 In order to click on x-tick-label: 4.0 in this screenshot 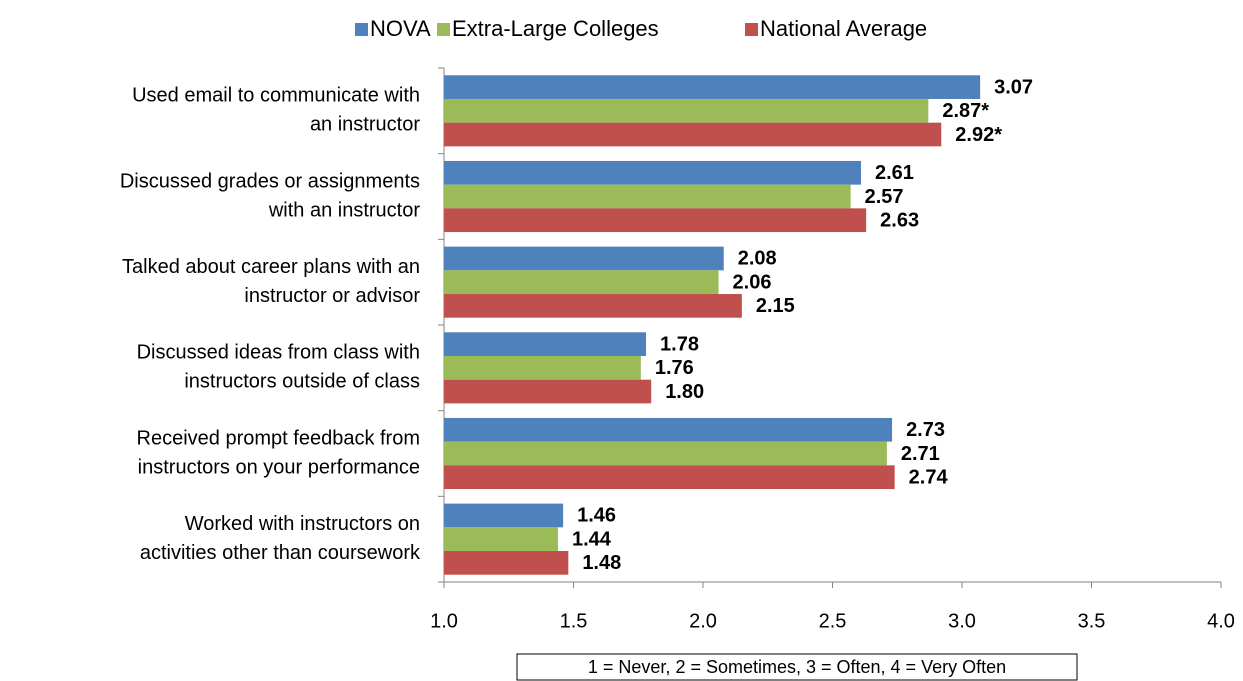, I will do `click(1221, 621)`.